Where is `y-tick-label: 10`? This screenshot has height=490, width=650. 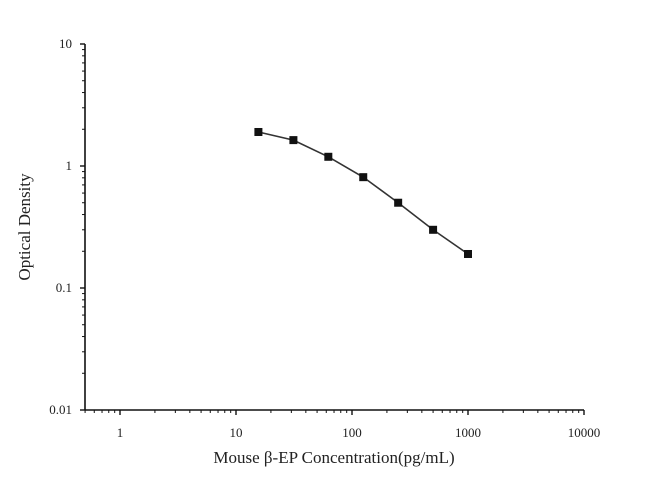 y-tick-label: 10 is located at coordinates (65, 43).